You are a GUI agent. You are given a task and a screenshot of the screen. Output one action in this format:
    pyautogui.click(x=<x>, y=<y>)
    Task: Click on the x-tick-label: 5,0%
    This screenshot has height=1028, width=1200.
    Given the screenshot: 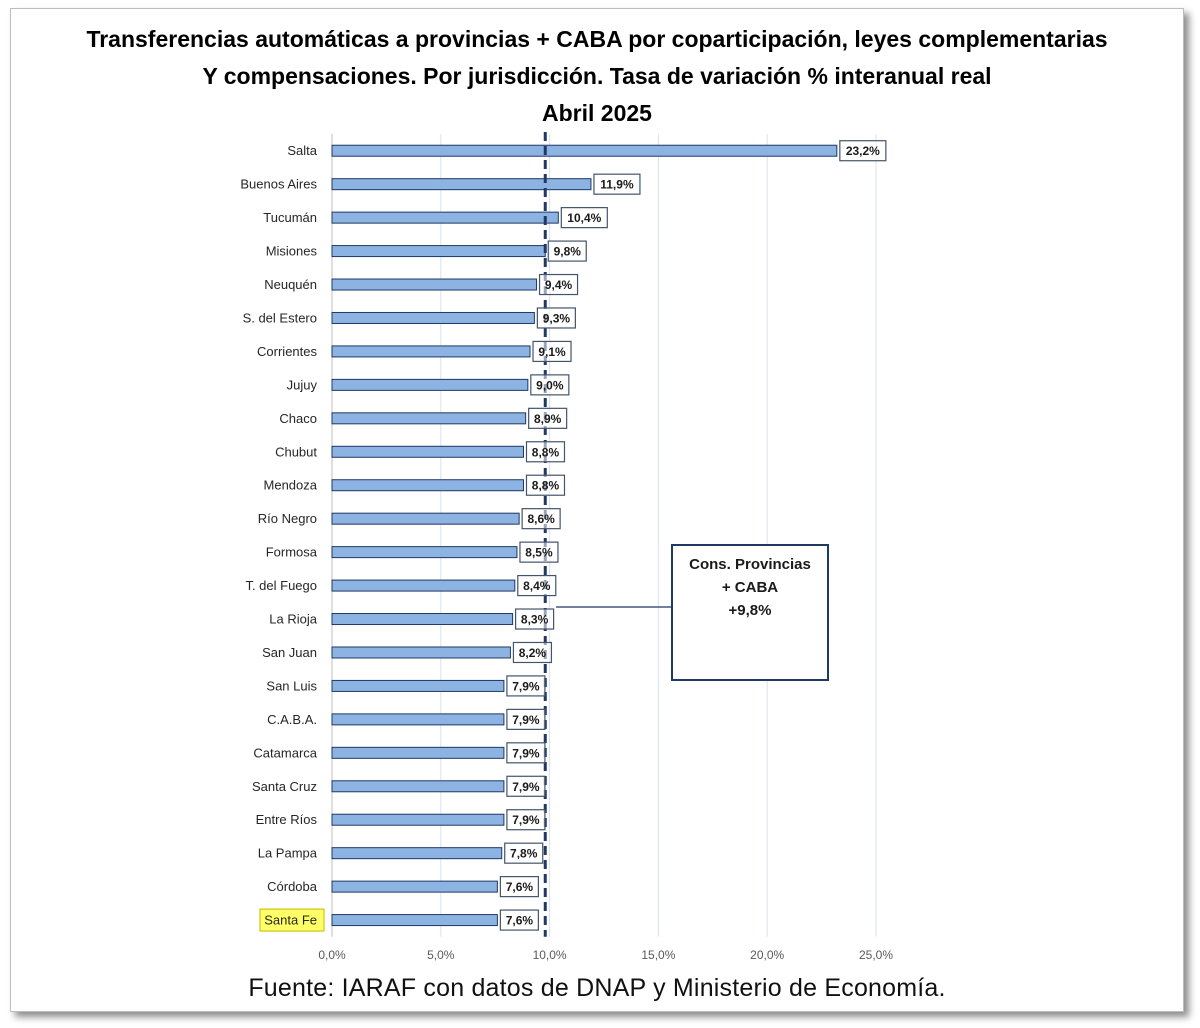 What is the action you would take?
    pyautogui.click(x=441, y=955)
    